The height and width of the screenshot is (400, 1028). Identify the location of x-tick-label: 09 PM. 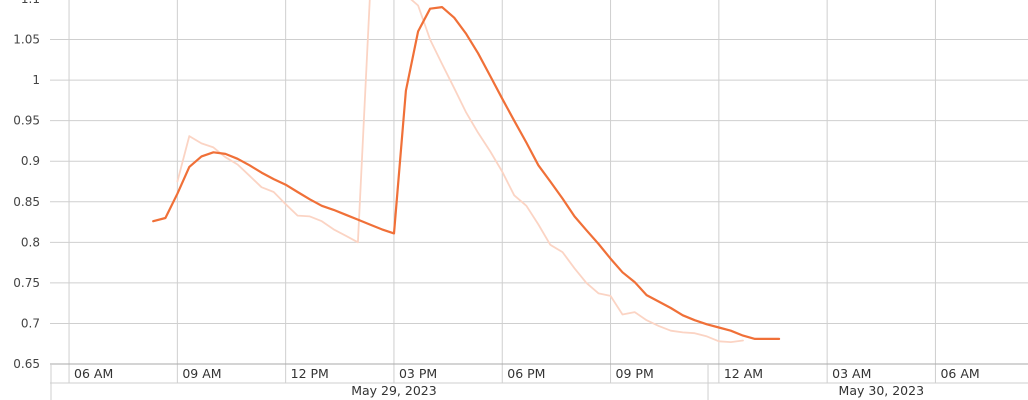
(635, 373).